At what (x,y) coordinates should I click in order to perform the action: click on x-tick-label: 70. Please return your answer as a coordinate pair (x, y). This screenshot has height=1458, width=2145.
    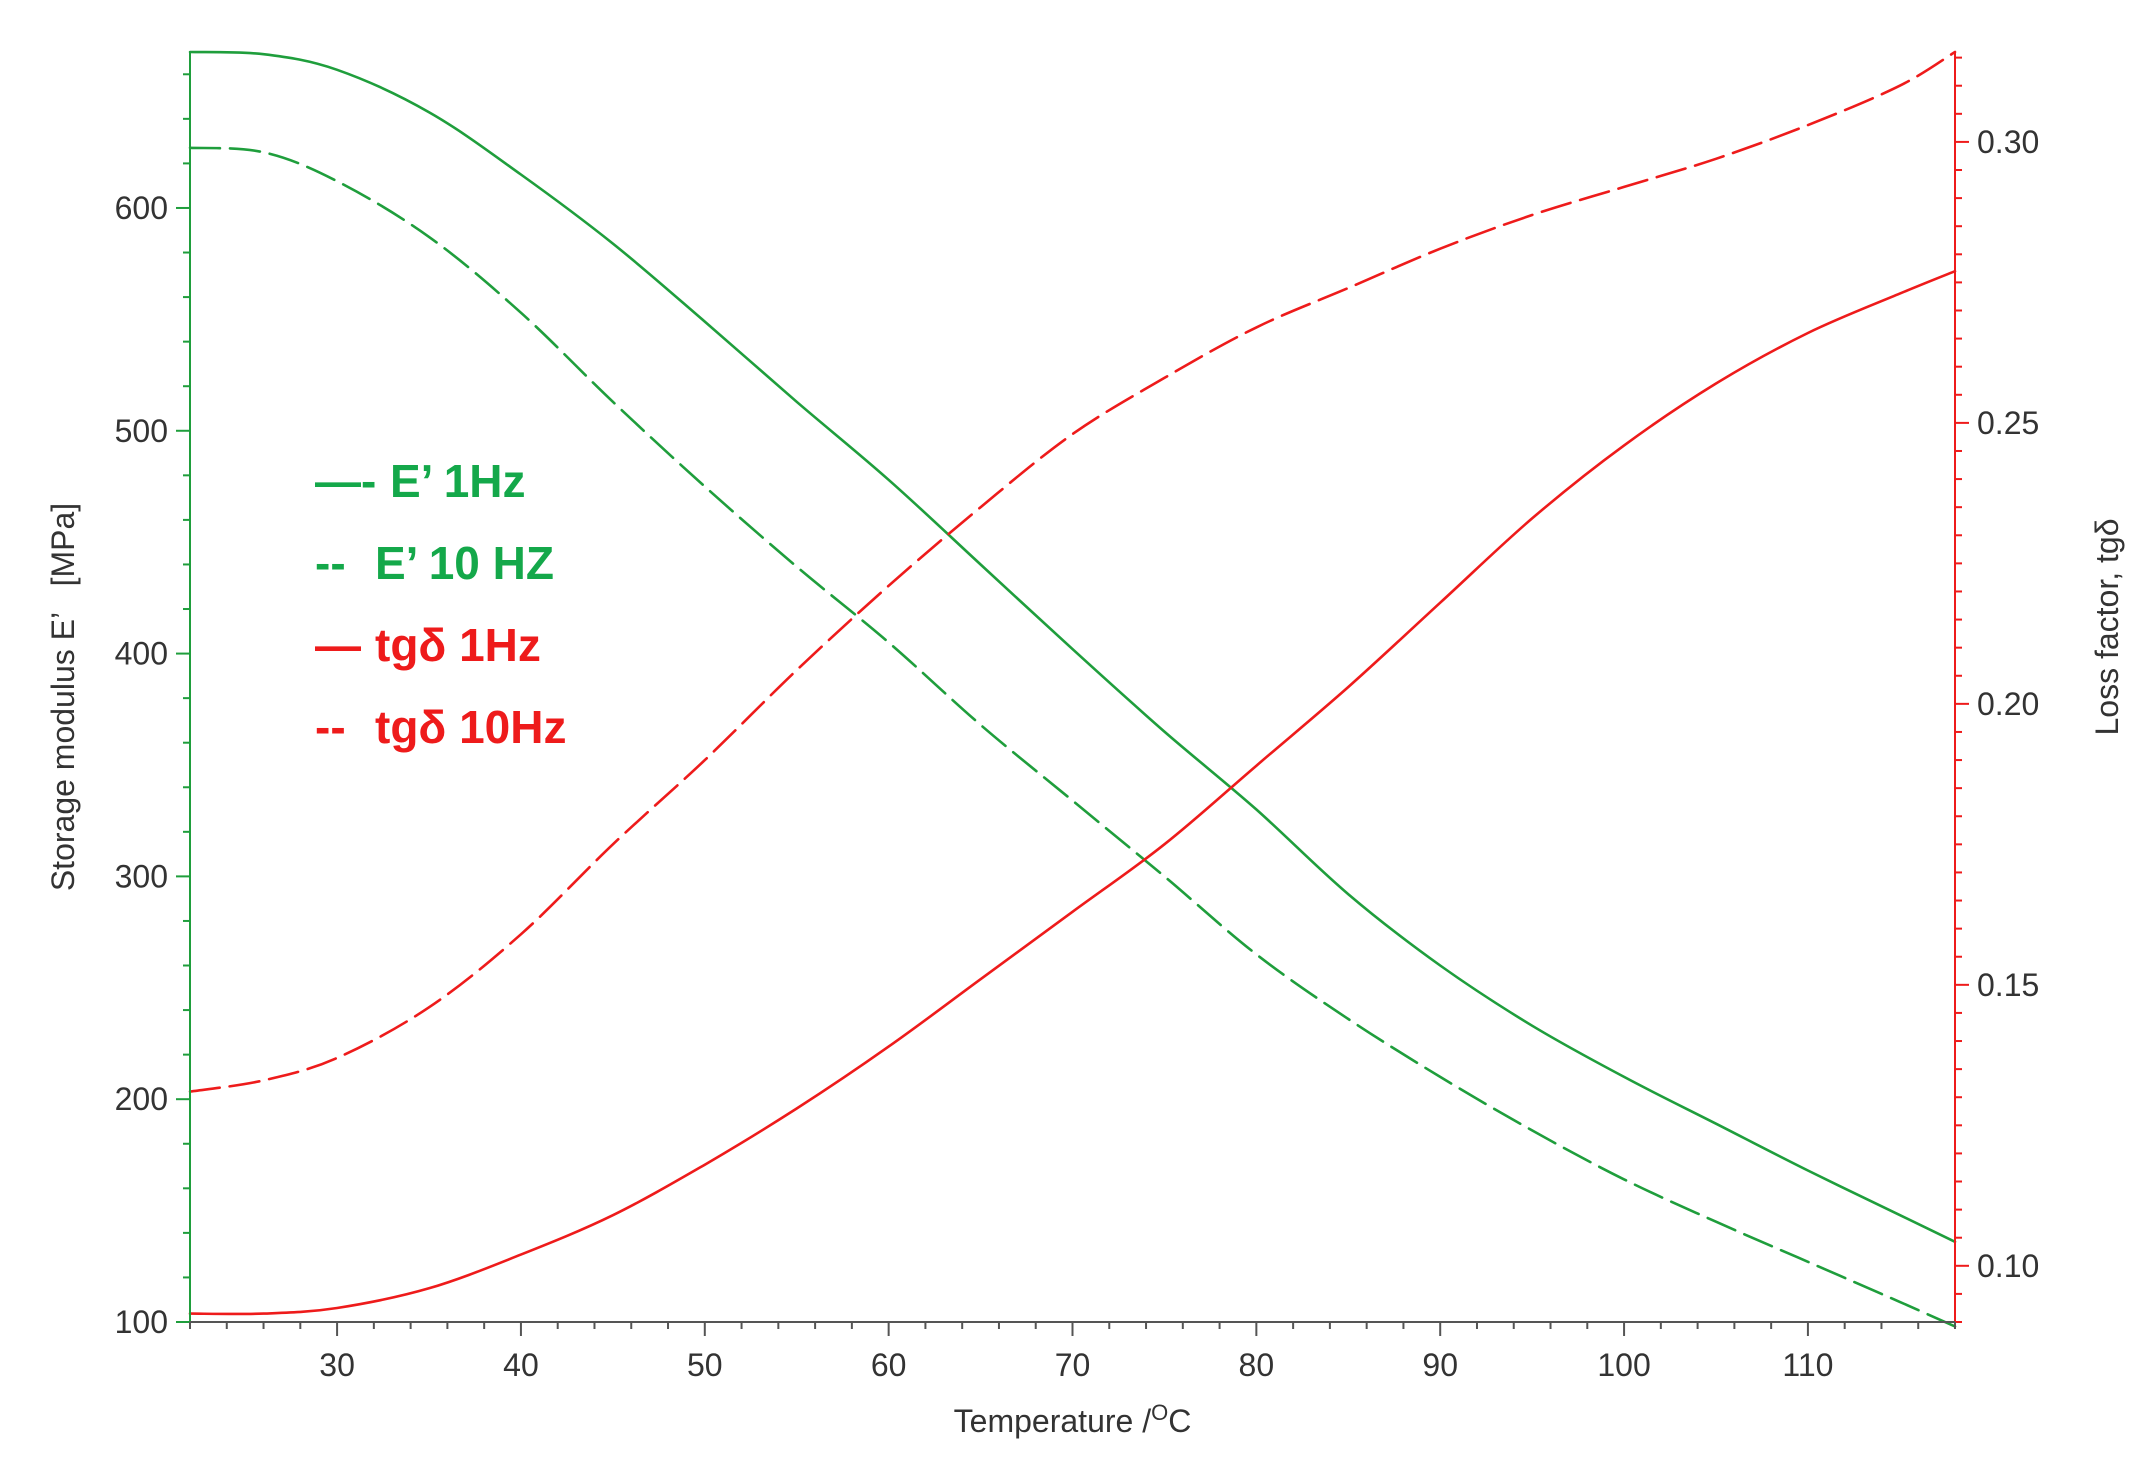
    Looking at the image, I should click on (1073, 1365).